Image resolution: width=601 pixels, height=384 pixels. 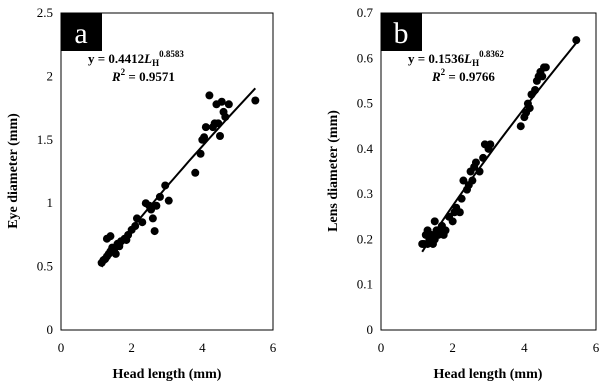 I want to click on y-tick-label: 0.4, so click(x=365, y=148).